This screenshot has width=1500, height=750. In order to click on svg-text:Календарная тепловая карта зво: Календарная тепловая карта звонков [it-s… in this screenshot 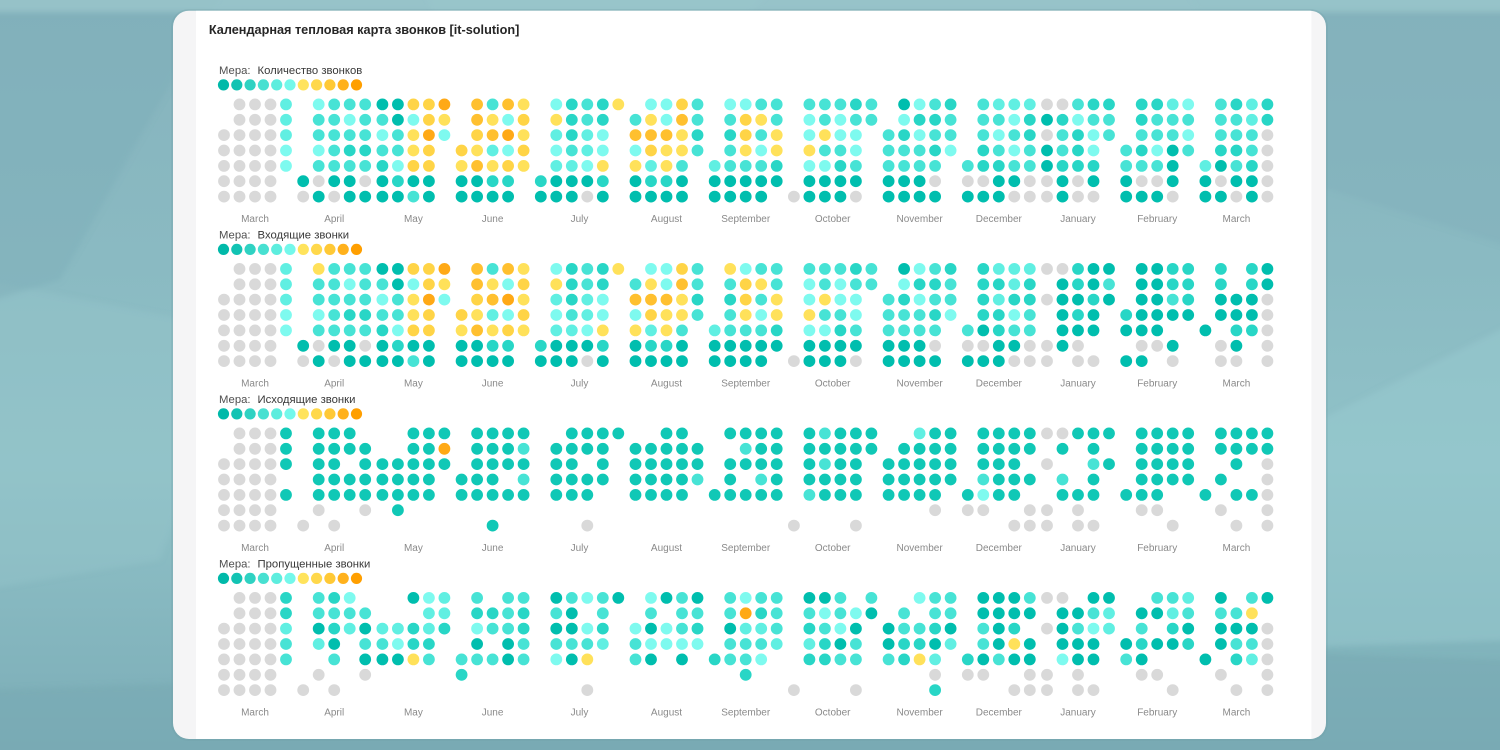, I will do `click(364, 30)`.